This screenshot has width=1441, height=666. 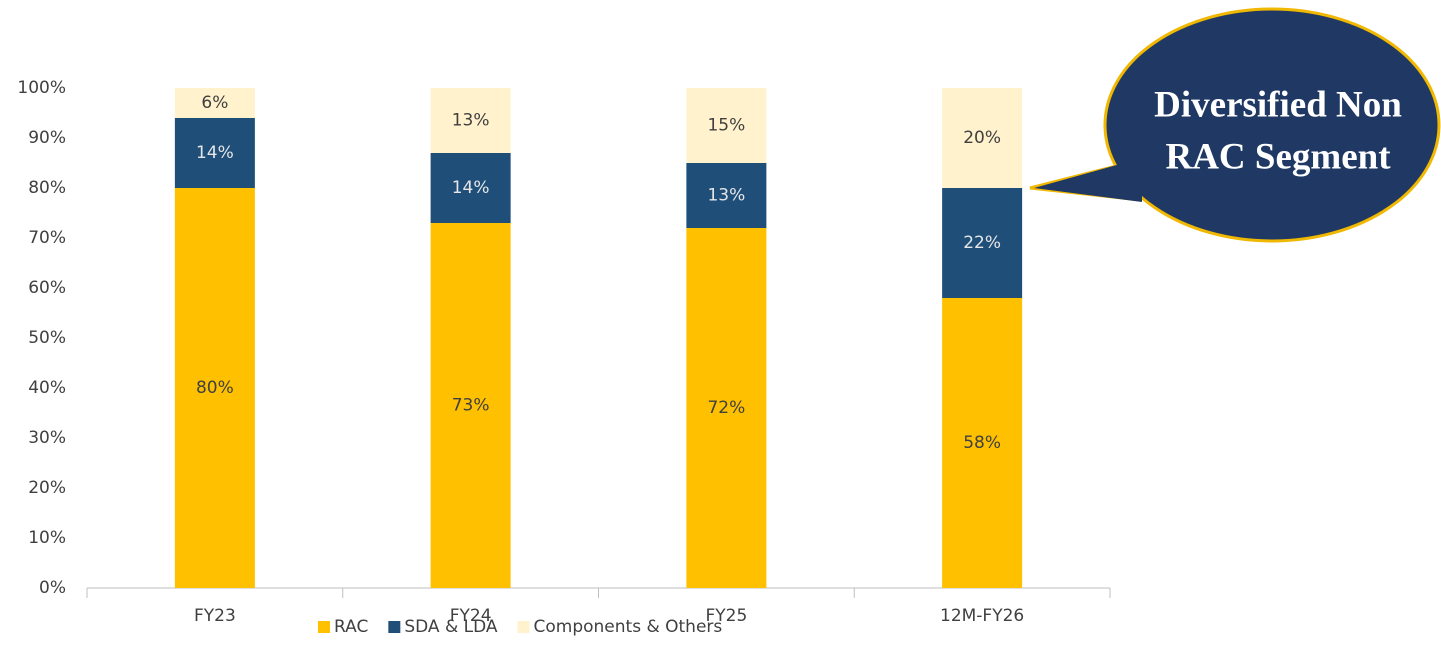 I want to click on data-label: 72%, so click(x=726, y=408).